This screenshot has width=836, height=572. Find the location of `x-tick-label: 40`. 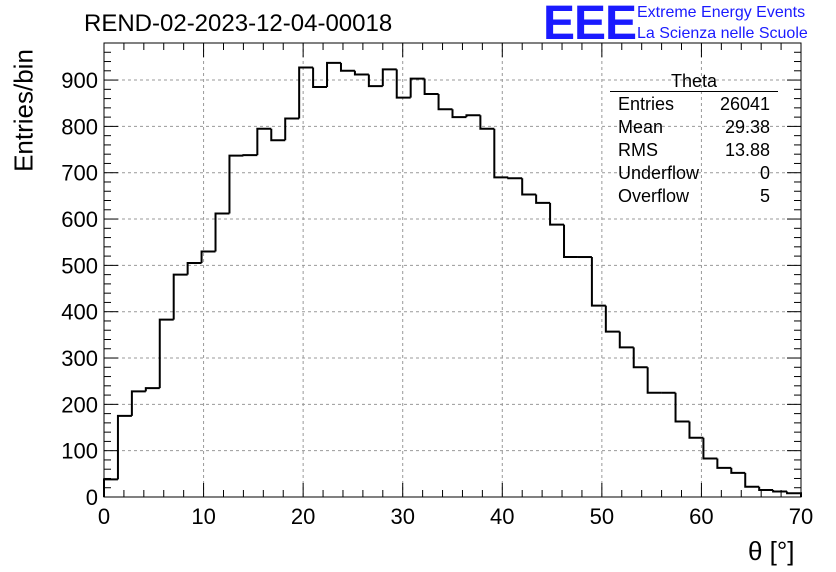

x-tick-label: 40 is located at coordinates (502, 516).